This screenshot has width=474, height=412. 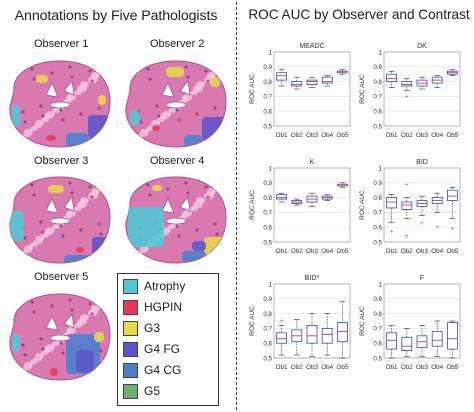 I want to click on right-panel-title: ROC AUC by Observer and Contrast, so click(x=359, y=14).